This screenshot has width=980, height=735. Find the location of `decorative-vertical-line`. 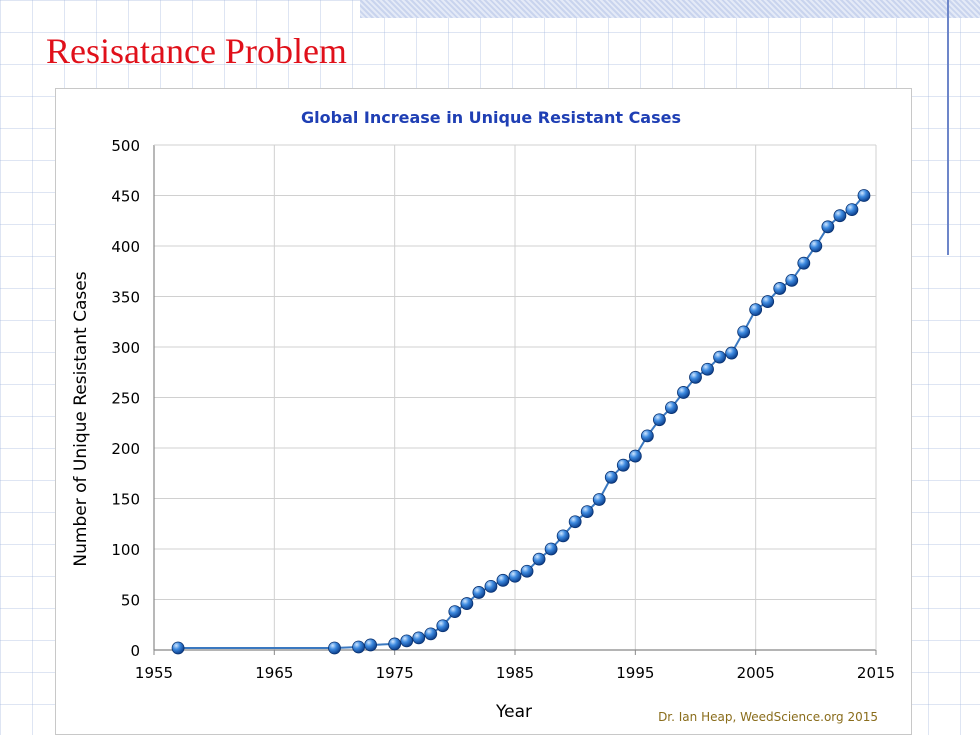

decorative-vertical-line is located at coordinates (948, 127).